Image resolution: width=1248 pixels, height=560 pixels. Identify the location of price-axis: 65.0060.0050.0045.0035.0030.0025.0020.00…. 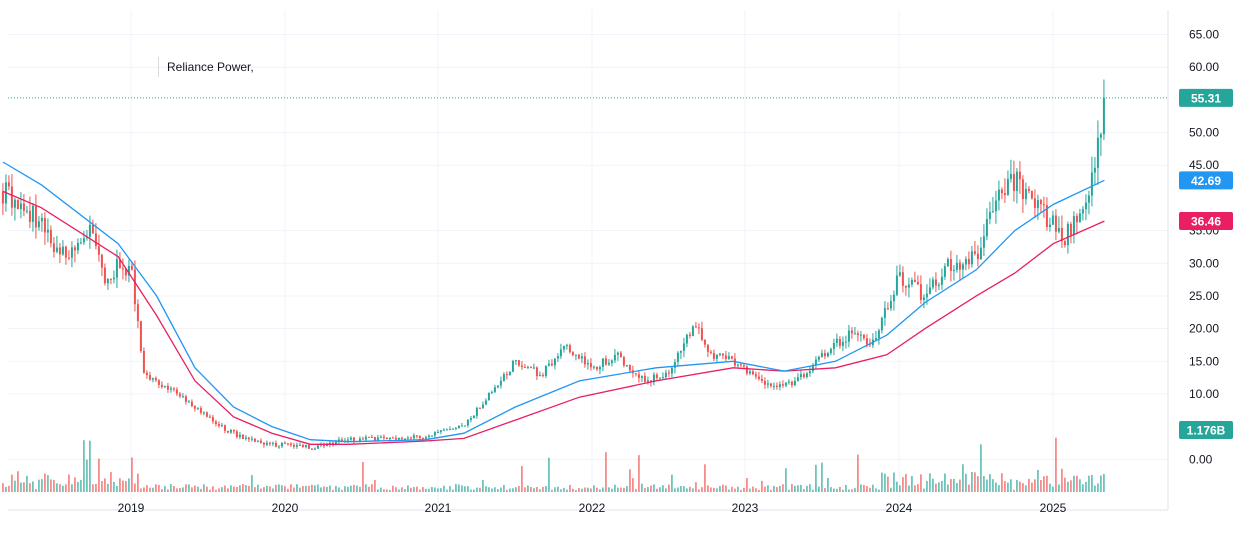
(1204, 247).